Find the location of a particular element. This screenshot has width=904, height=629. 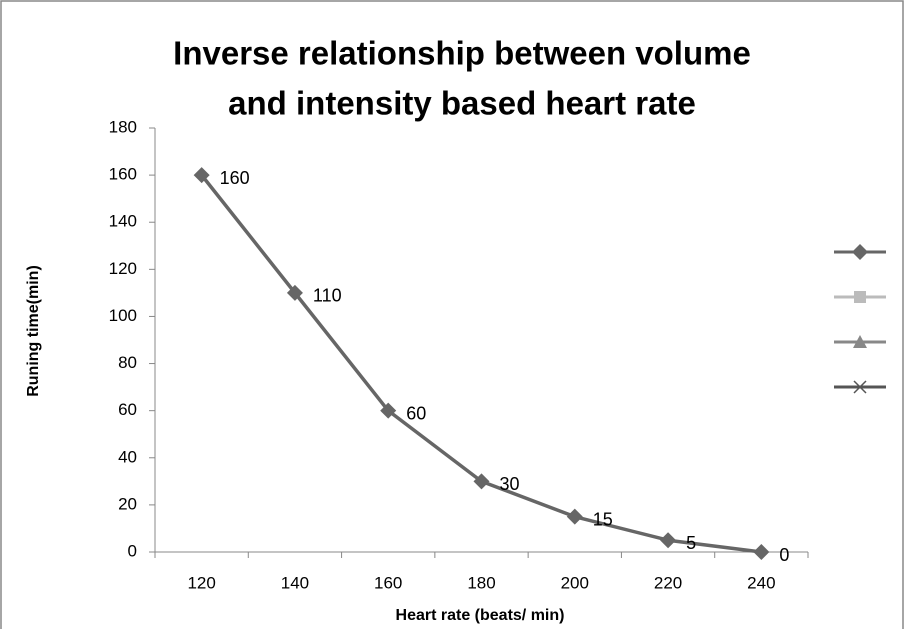

data-label: 60 is located at coordinates (416, 413).